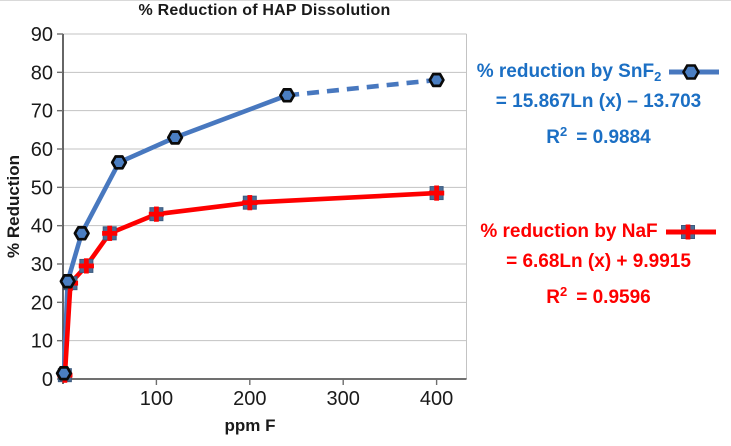 The width and height of the screenshot is (731, 446). What do you see at coordinates (249, 399) in the screenshot?
I see `x-tick-label: 200` at bounding box center [249, 399].